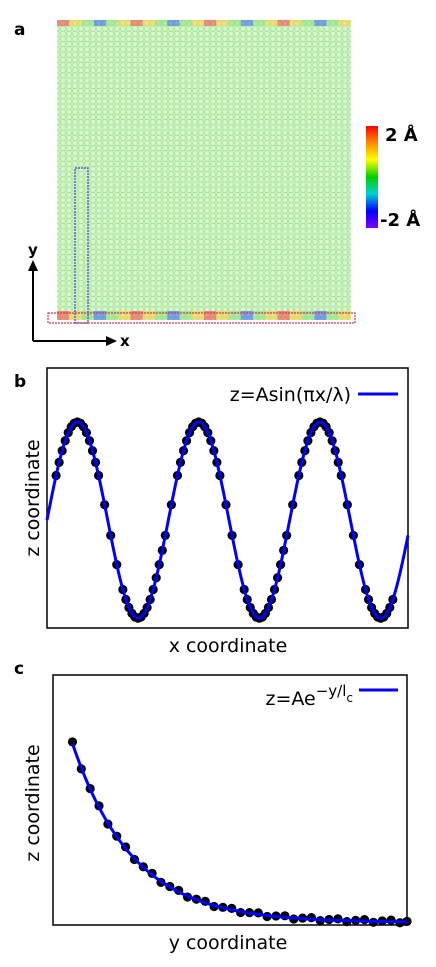 Image resolution: width=436 pixels, height=967 pixels. I want to click on panel-b-x-axis-label: x coordinate, so click(228, 646).